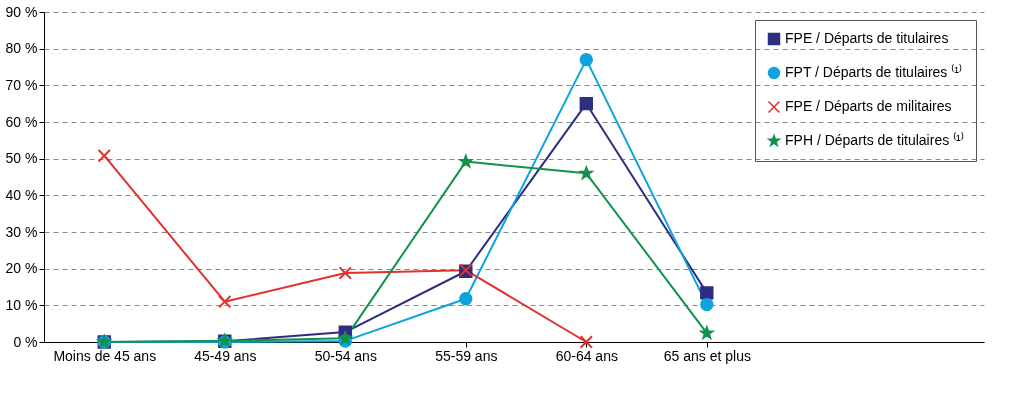 Image resolution: width=1023 pixels, height=409 pixels. What do you see at coordinates (225, 355) in the screenshot?
I see `x-tick-label: 45-49 ans` at bounding box center [225, 355].